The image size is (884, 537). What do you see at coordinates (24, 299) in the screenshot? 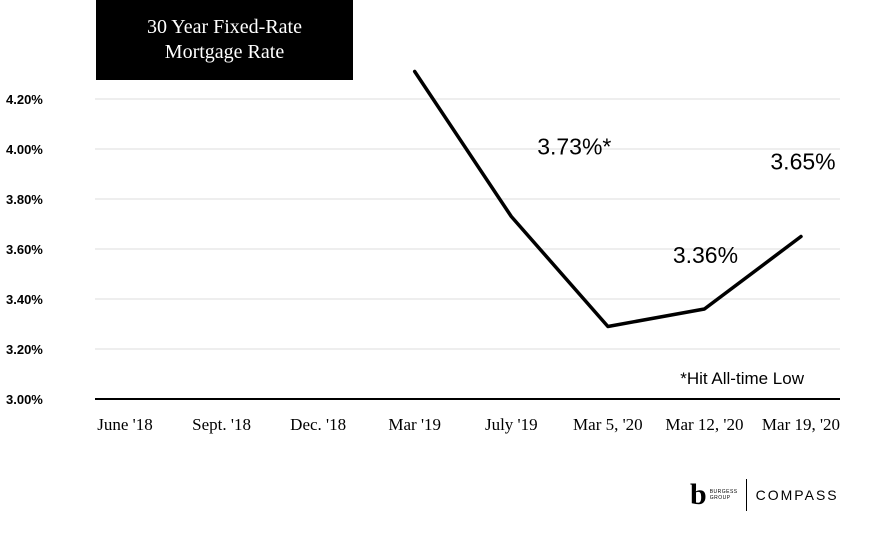
I see `y-tick-label: 3.40%` at bounding box center [24, 299].